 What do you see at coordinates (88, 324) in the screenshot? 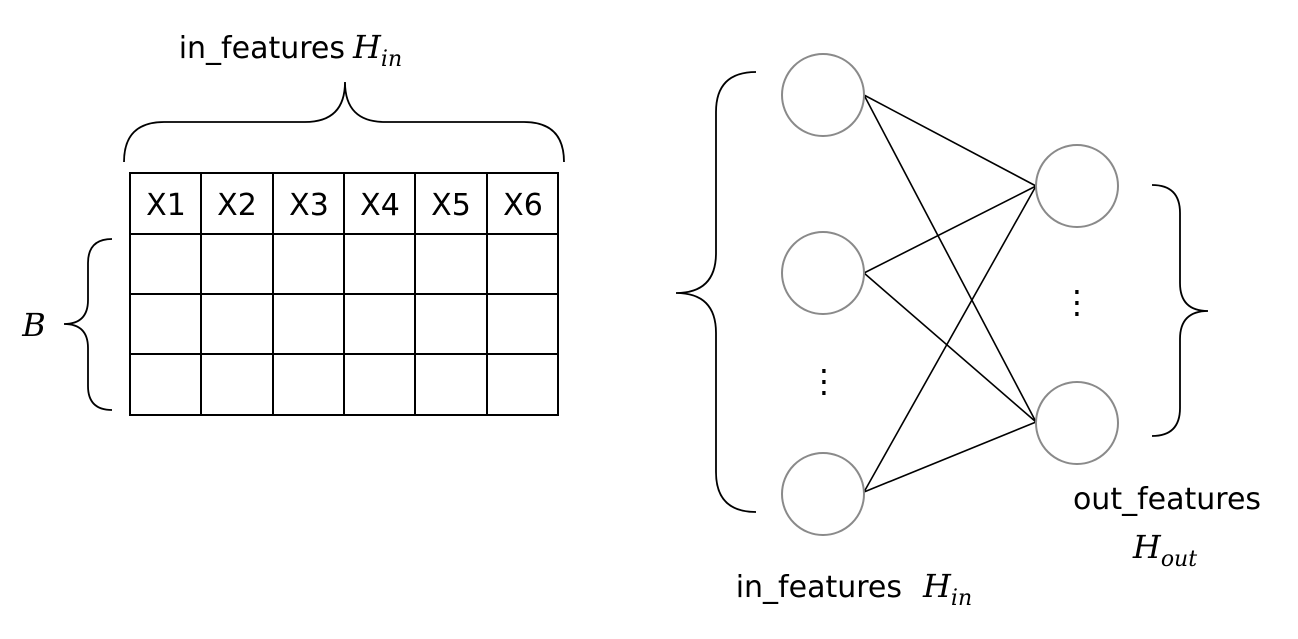
I see `matrix-side-brace` at bounding box center [88, 324].